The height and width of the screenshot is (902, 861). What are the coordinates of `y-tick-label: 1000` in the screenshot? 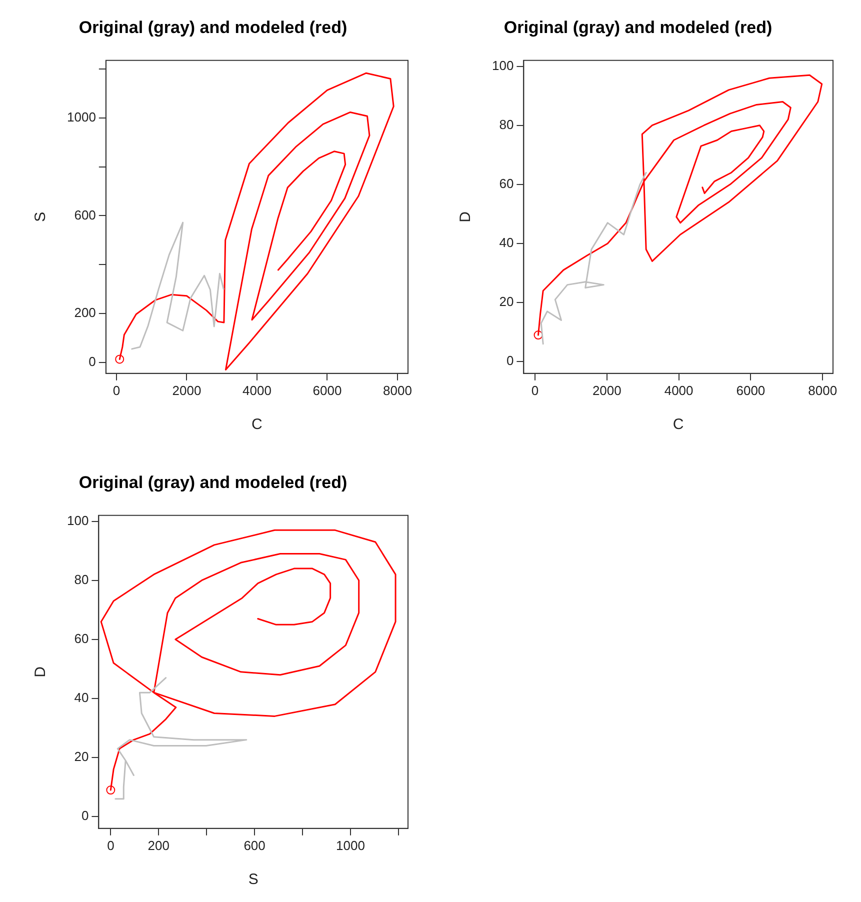 It's located at (81, 116).